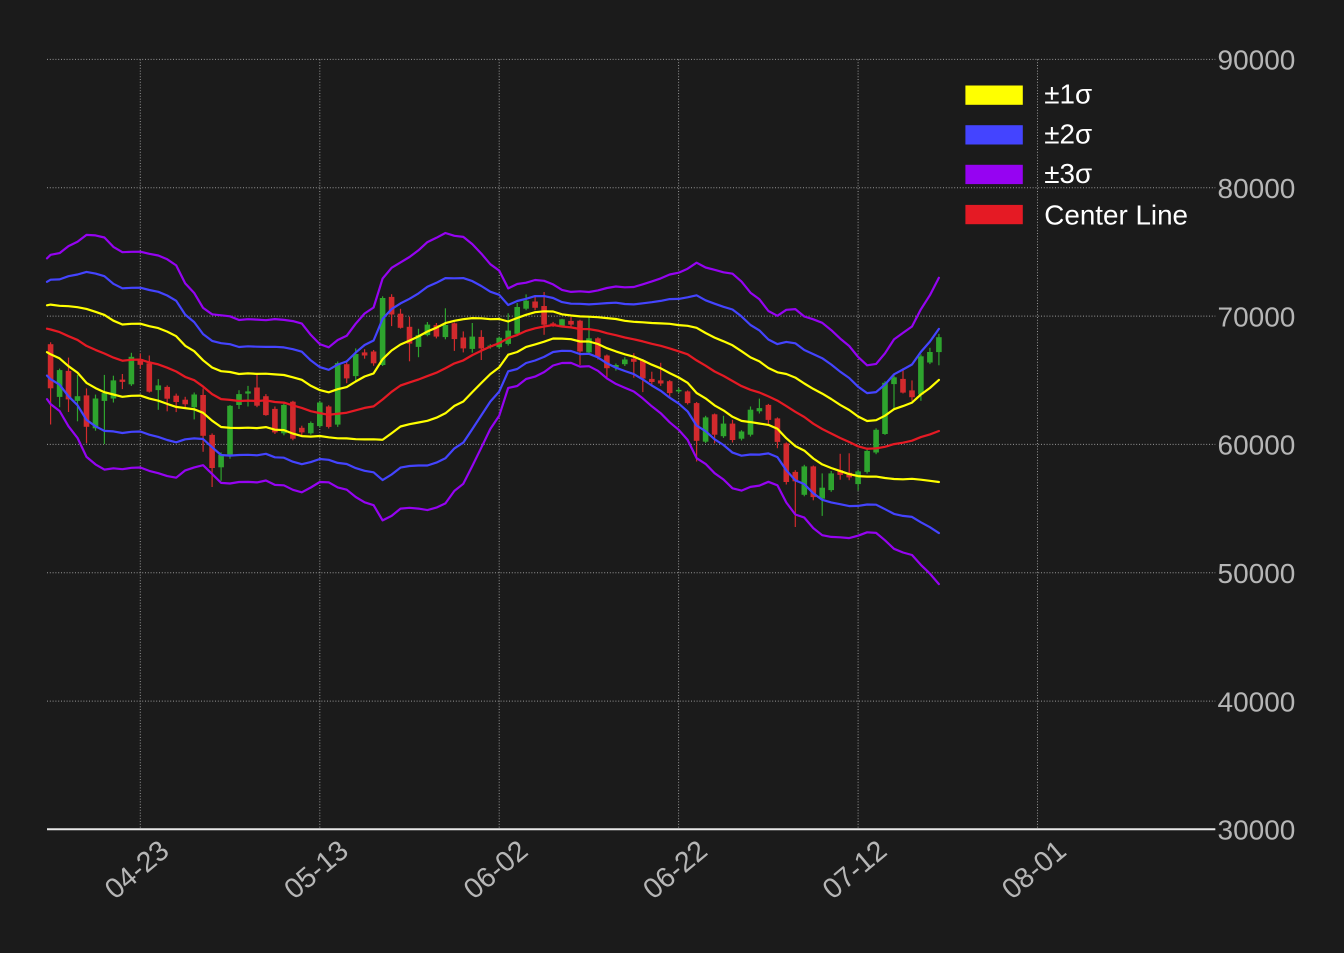 The image size is (1344, 953). I want to click on svg-text: ±3σ, so click(1068, 173).